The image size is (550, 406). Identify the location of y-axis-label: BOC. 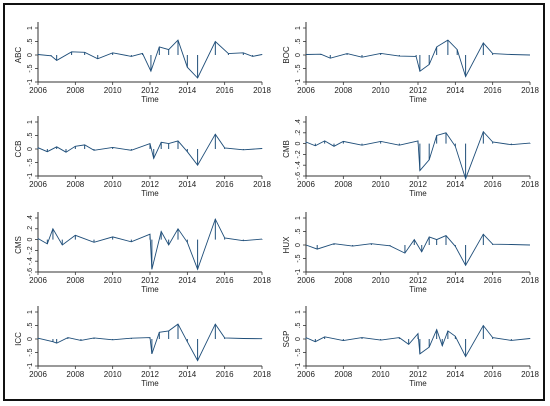
(286, 55).